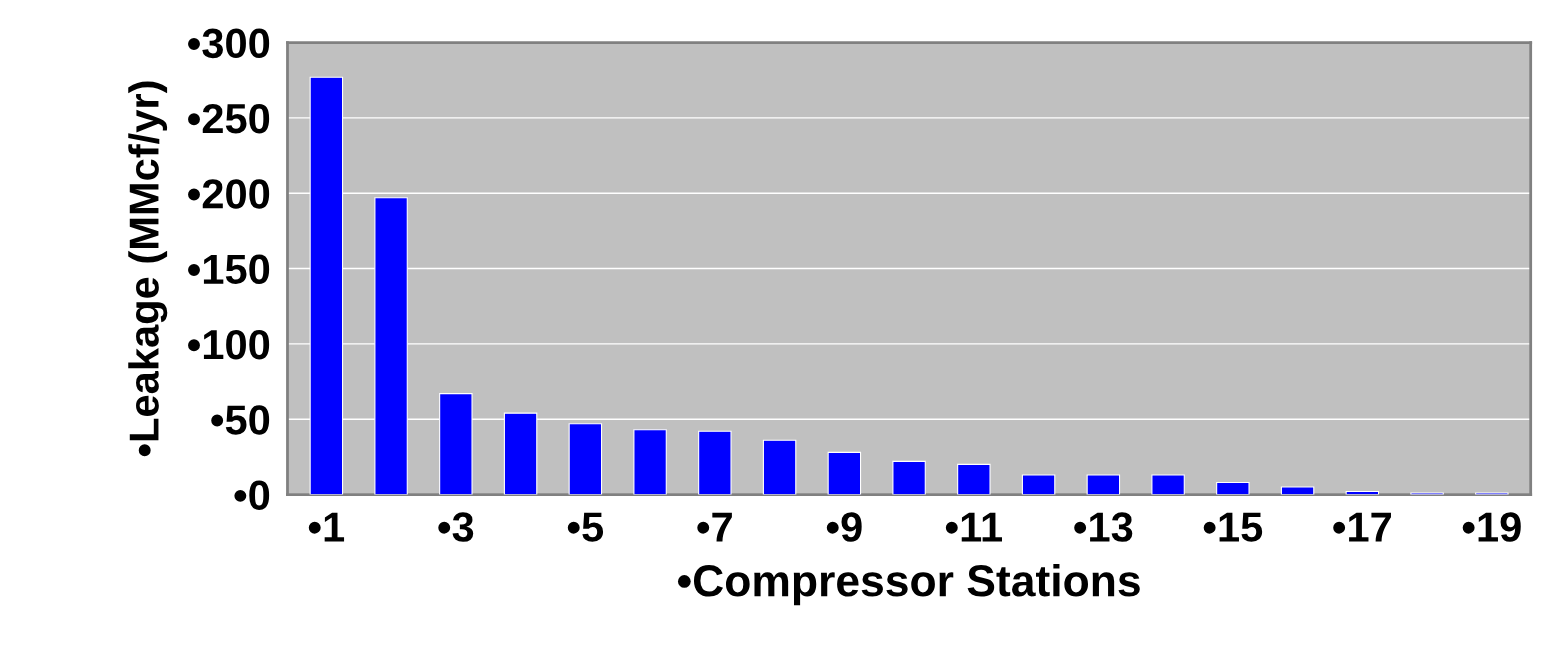  Describe the element at coordinates (1491, 527) in the screenshot. I see `x-tick-label: •19` at that location.